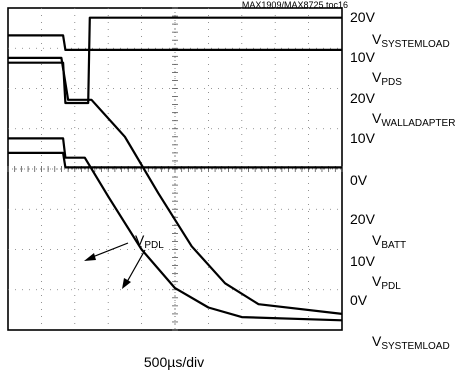 The width and height of the screenshot is (470, 377). I want to click on scale-label-10v-upper: 10V, so click(363, 57).